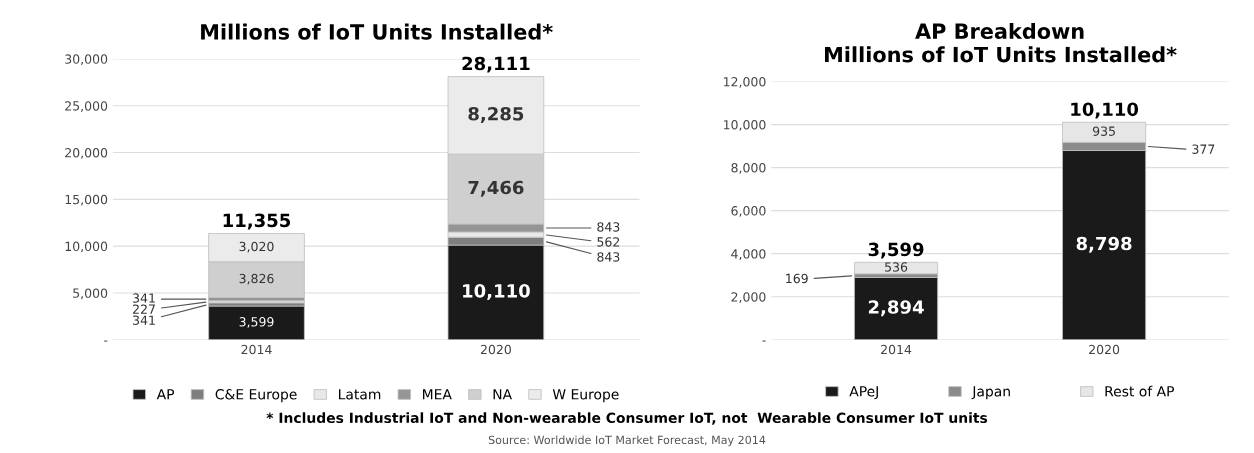 The height and width of the screenshot is (453, 1254). I want to click on y-tick-label: 12,000, so click(744, 82).